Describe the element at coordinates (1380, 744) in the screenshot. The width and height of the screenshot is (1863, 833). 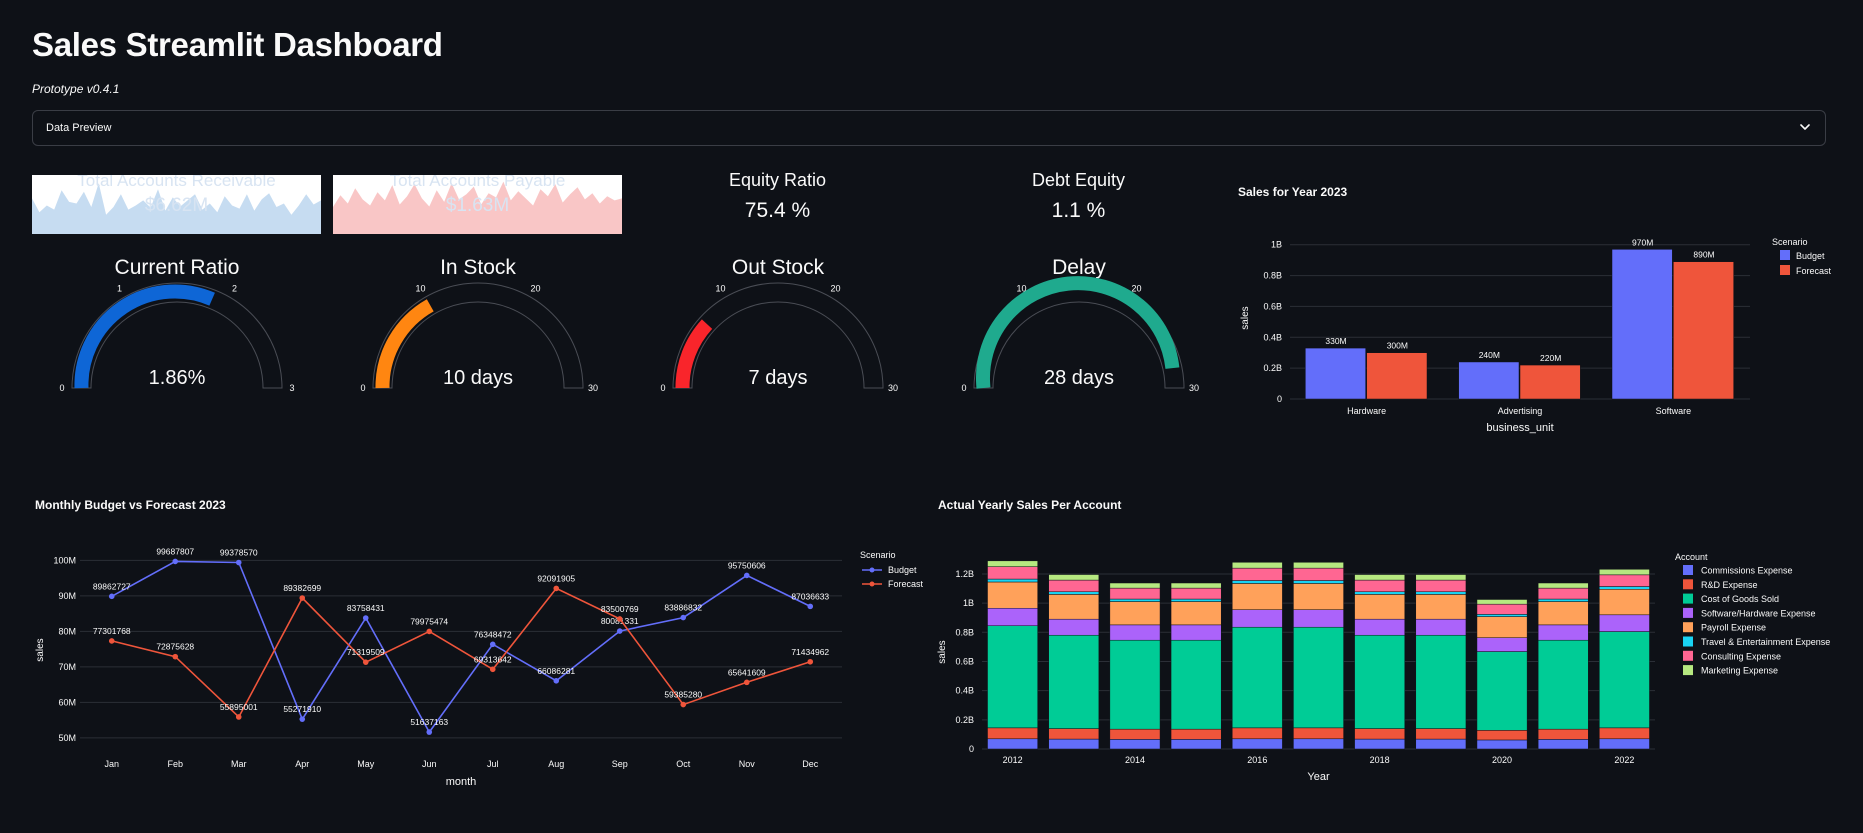
I see `bar-segment-commissions-expense-2018` at that location.